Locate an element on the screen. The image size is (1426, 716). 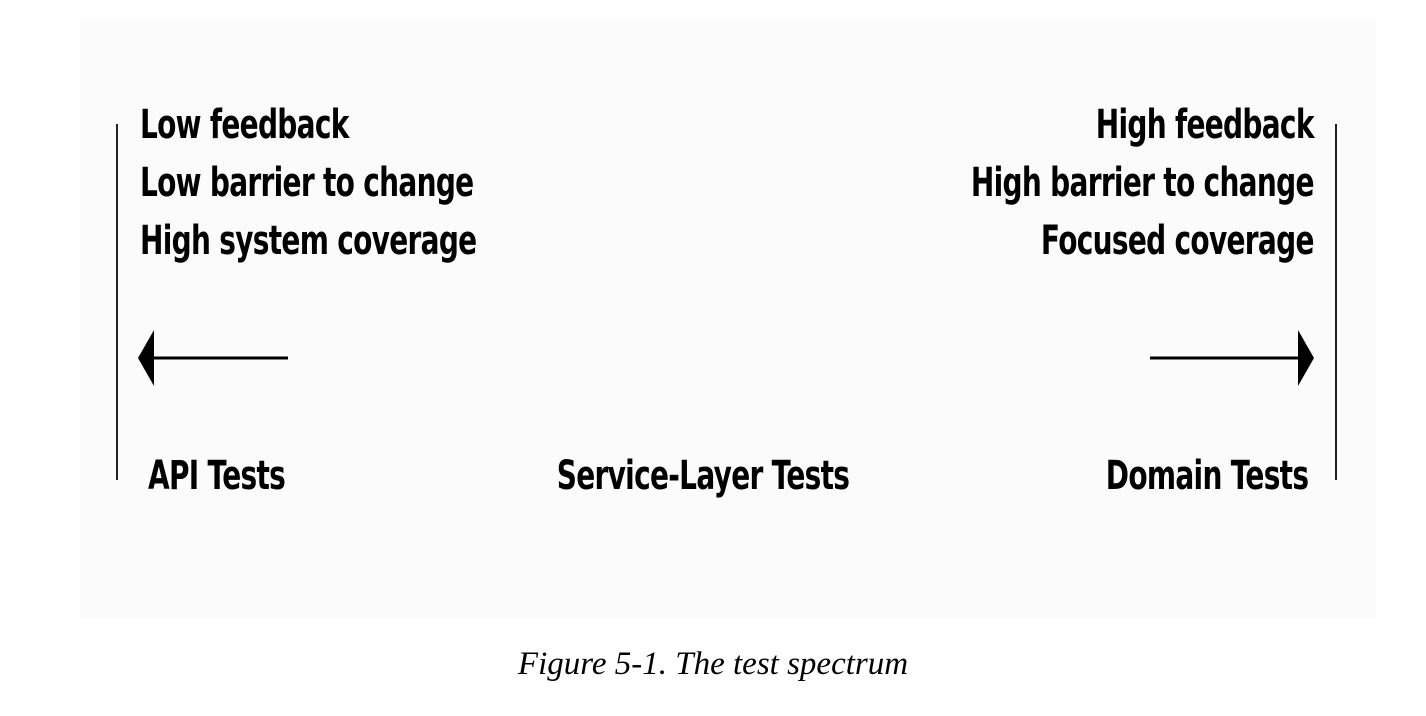
left-attribute-barrier: Low barrier to change is located at coordinates (307, 183).